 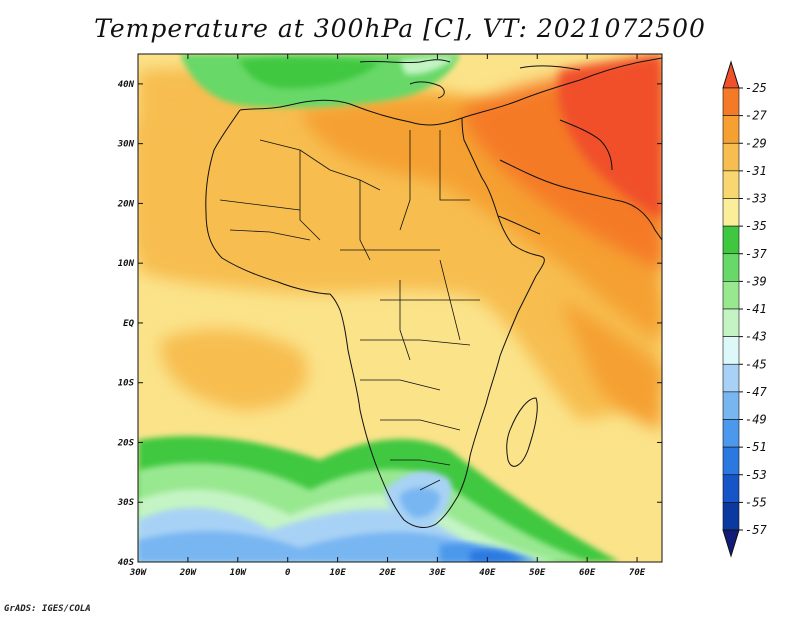 I want to click on colorbar-label: -37, so click(x=756, y=254).